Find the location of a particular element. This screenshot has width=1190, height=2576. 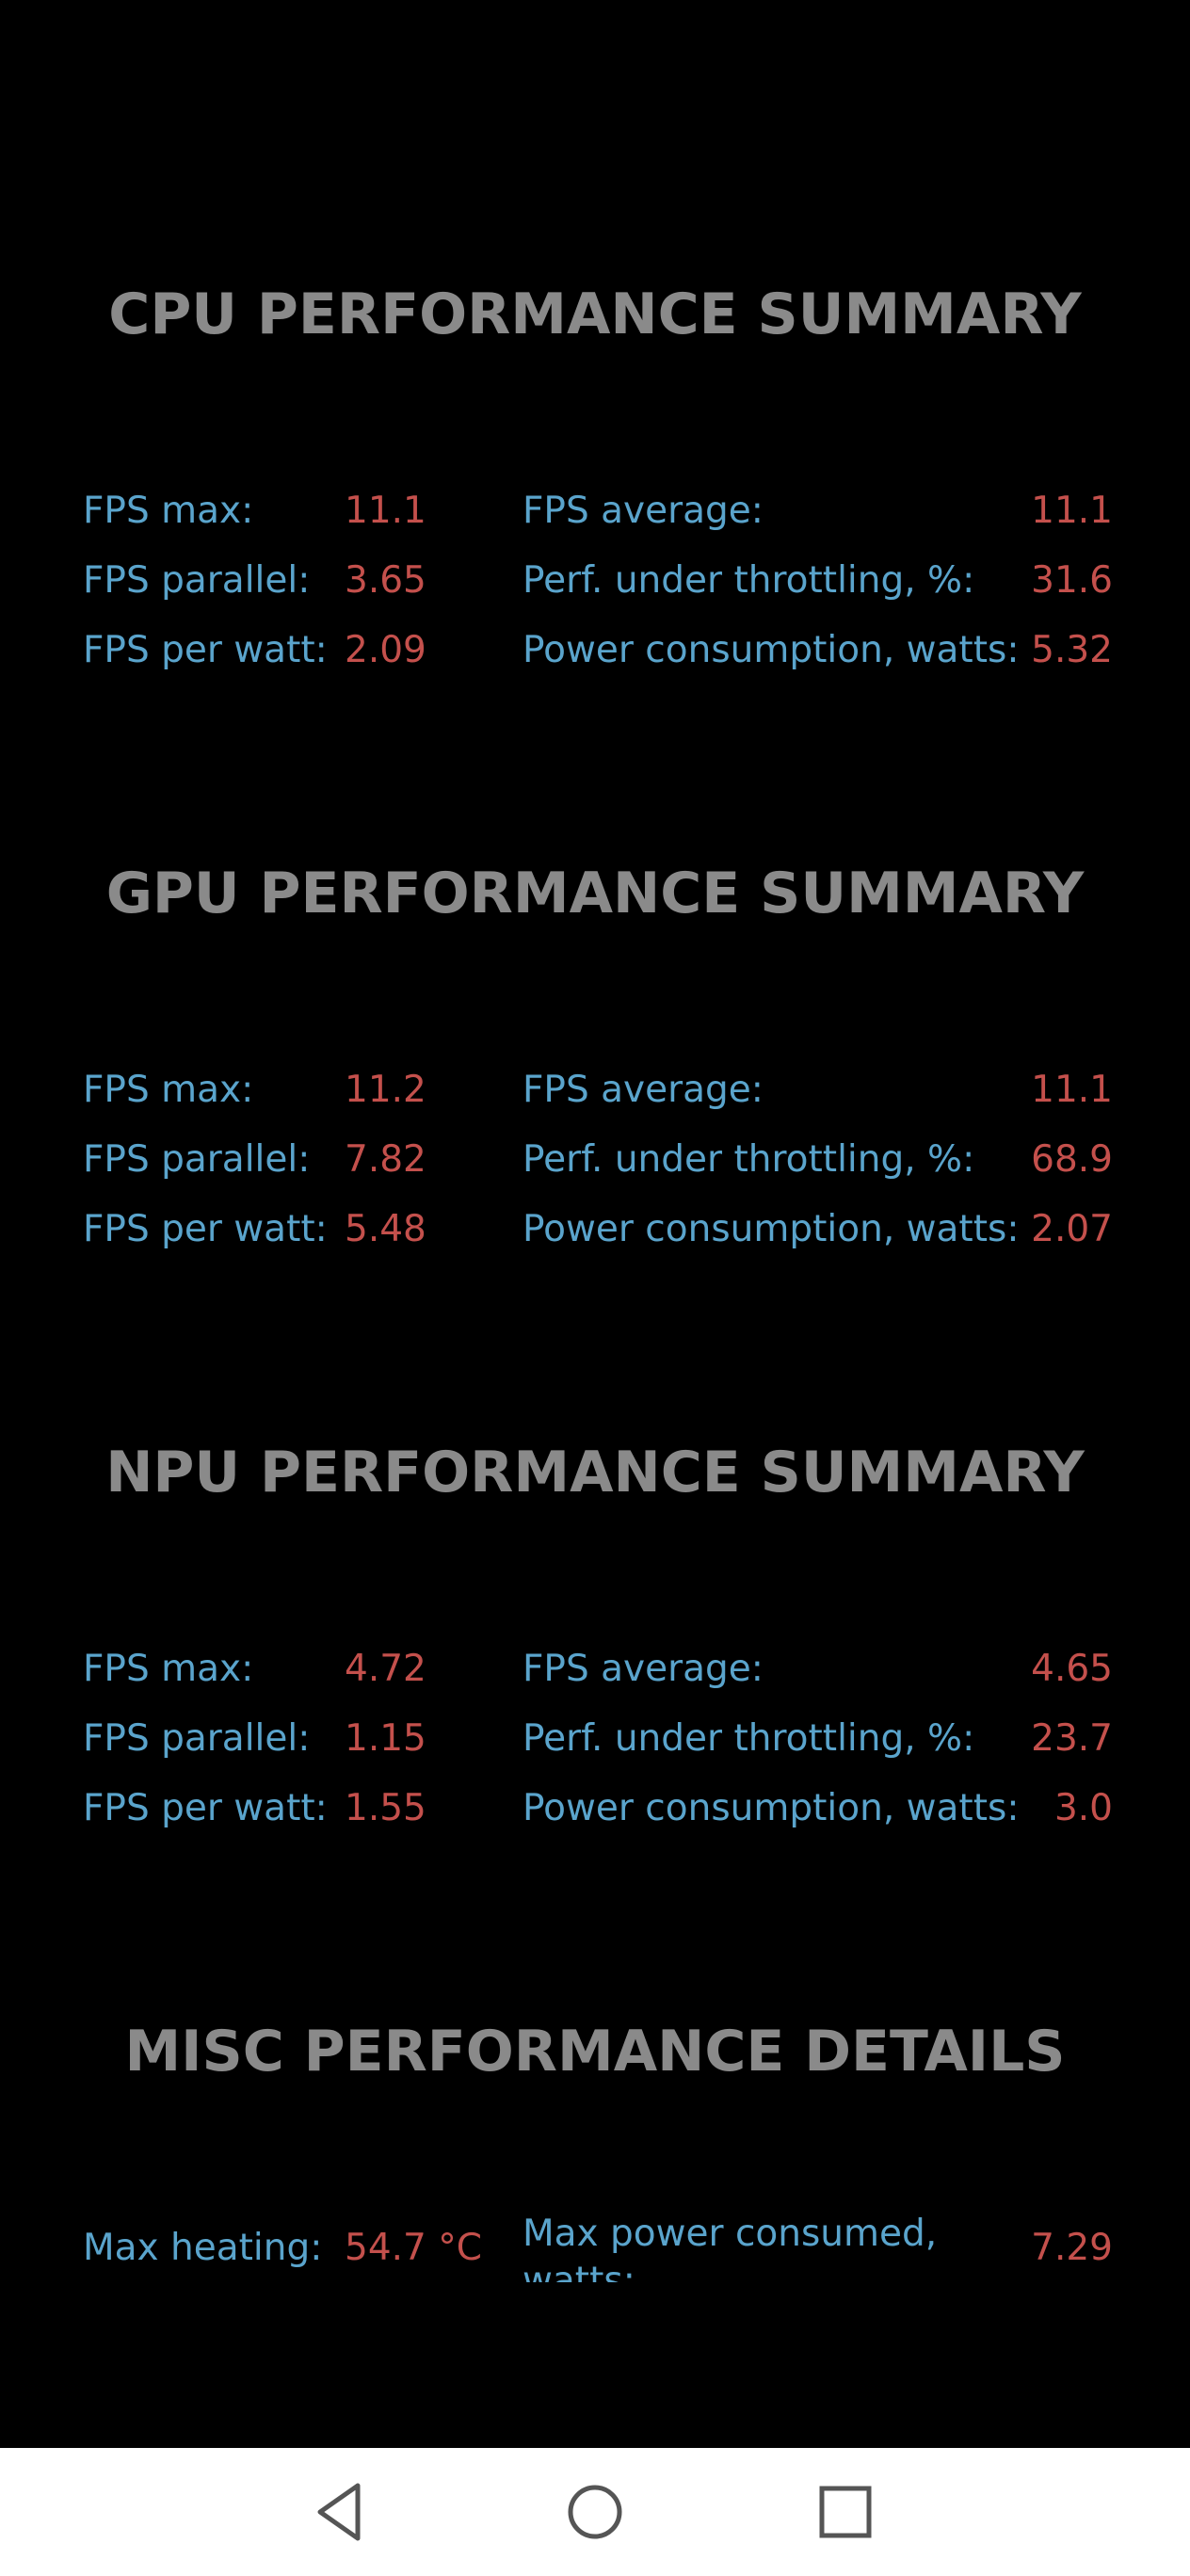

cpu-row-1: FPS max: 11.1 FPS average: 11.1 is located at coordinates (595, 511).